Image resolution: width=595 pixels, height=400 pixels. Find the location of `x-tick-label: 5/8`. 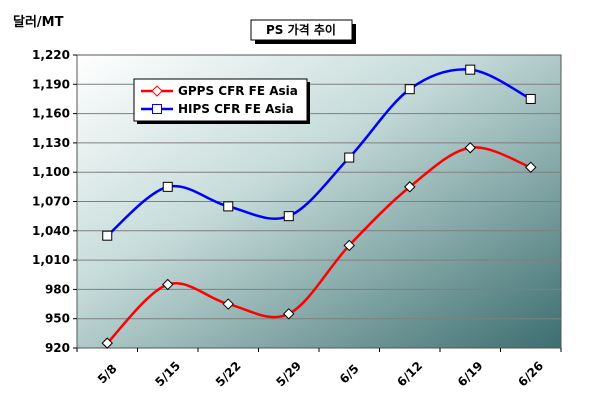

x-tick-label: 5/8 is located at coordinates (107, 374).